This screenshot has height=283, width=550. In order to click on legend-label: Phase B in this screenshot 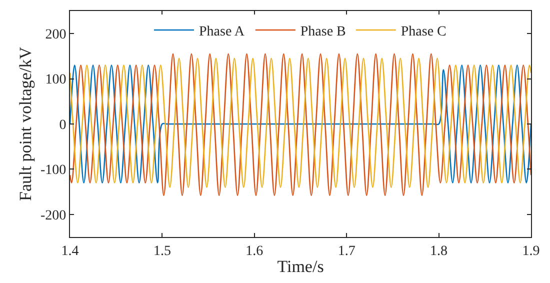, I will do `click(323, 32)`.